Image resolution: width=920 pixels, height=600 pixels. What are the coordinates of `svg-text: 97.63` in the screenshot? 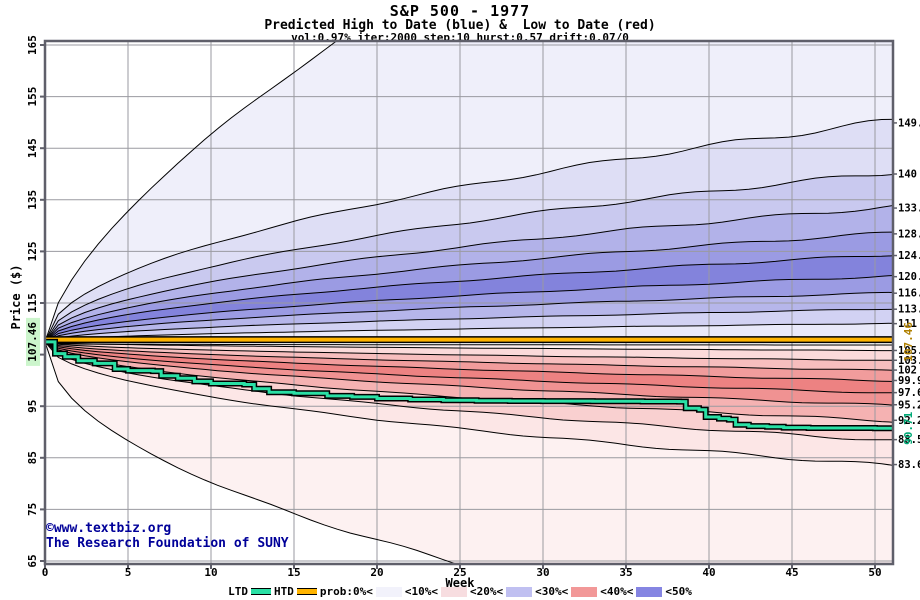 It's located at (909, 393).